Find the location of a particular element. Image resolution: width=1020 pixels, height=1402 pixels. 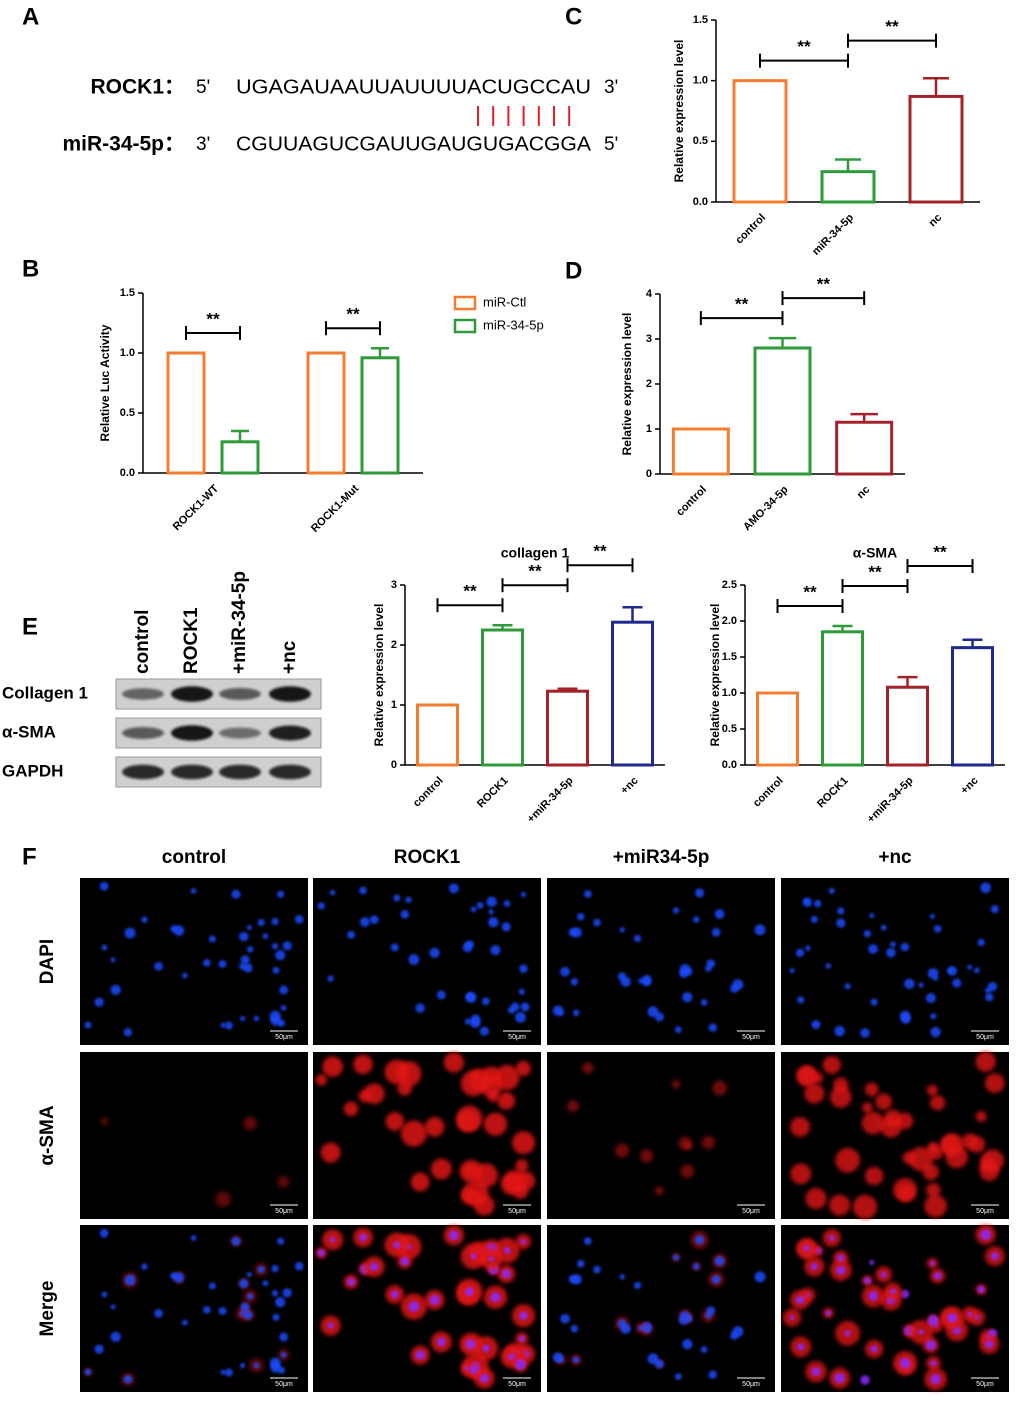

significance-label: ** is located at coordinates (892, 26).